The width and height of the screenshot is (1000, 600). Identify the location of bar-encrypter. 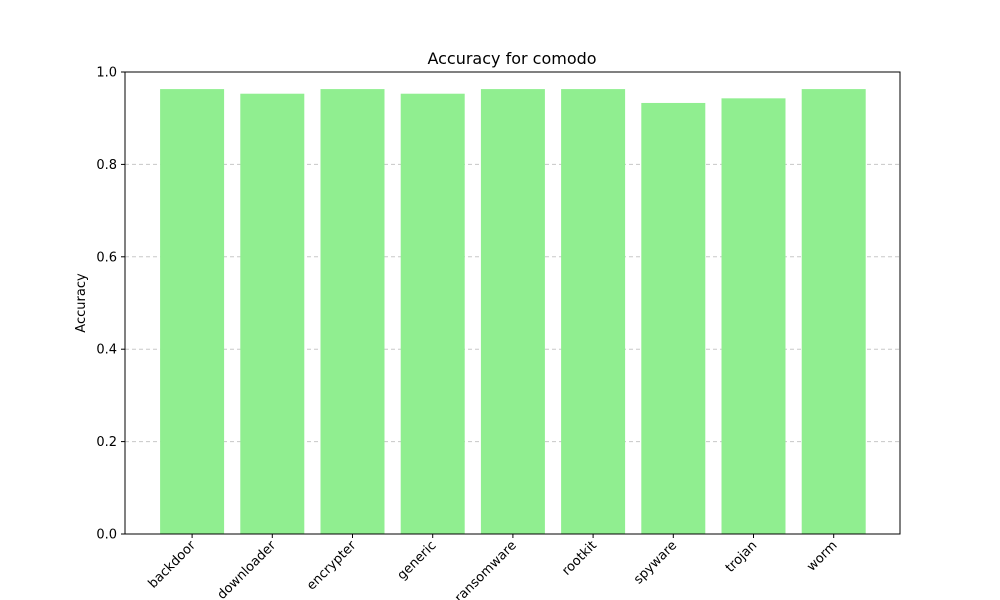
(352, 312).